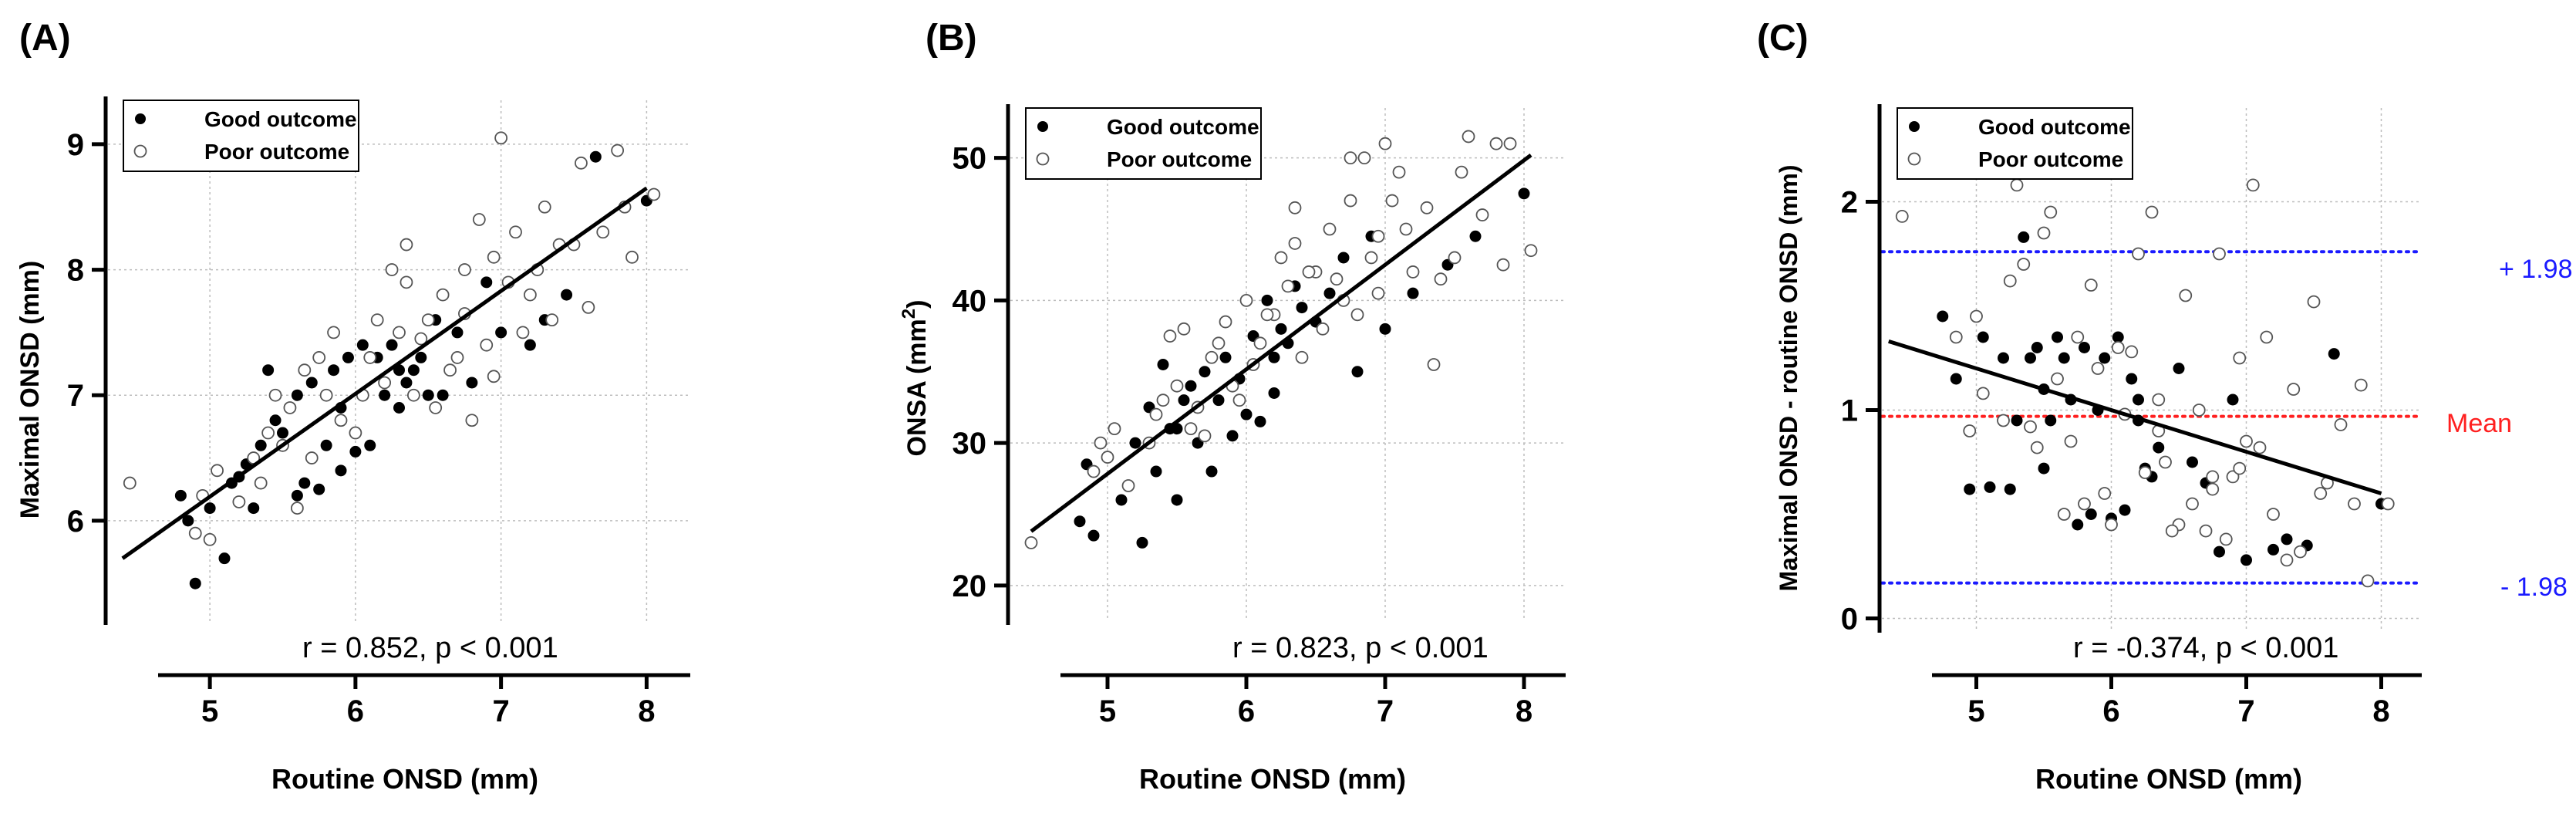  I want to click on panel-a-y-axis-title: Maximal ONSD (mm), so click(30, 389).